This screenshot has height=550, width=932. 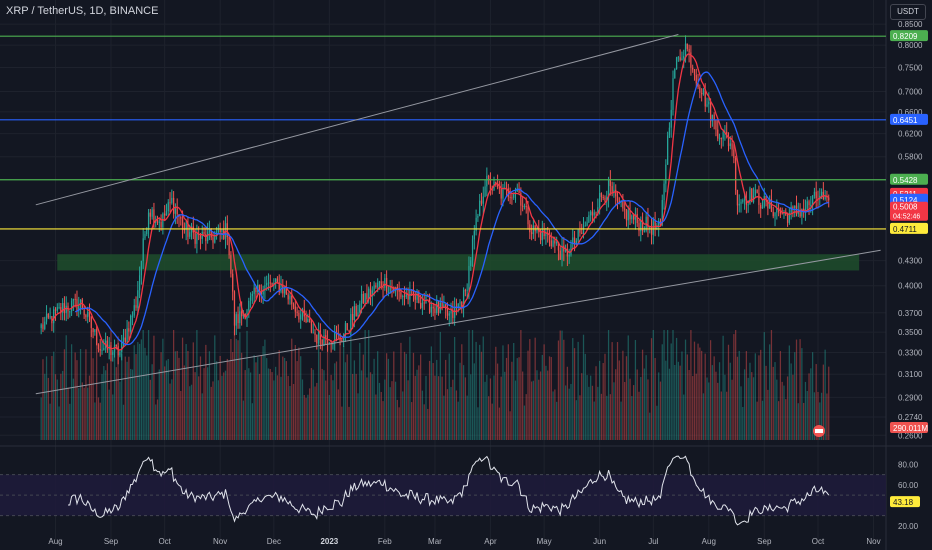 What do you see at coordinates (164, 541) in the screenshot?
I see `time-tick-label: Oct` at bounding box center [164, 541].